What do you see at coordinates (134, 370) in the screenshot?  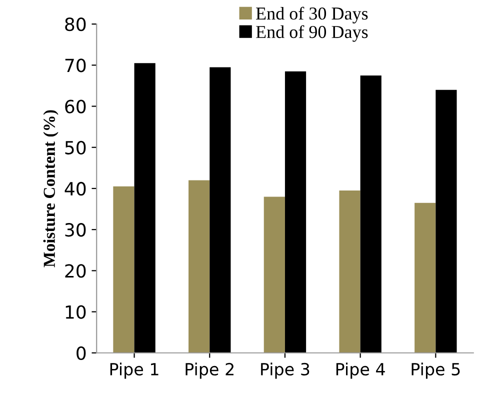 I see `x-tick-label: Pipe 1` at bounding box center [134, 370].